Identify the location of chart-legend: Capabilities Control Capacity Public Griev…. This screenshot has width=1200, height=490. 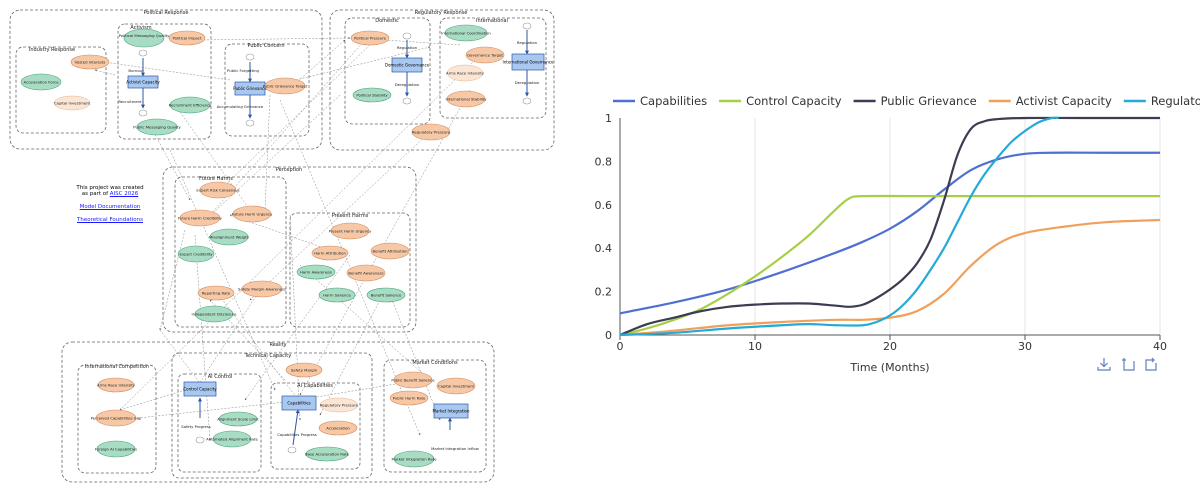
(906, 101).